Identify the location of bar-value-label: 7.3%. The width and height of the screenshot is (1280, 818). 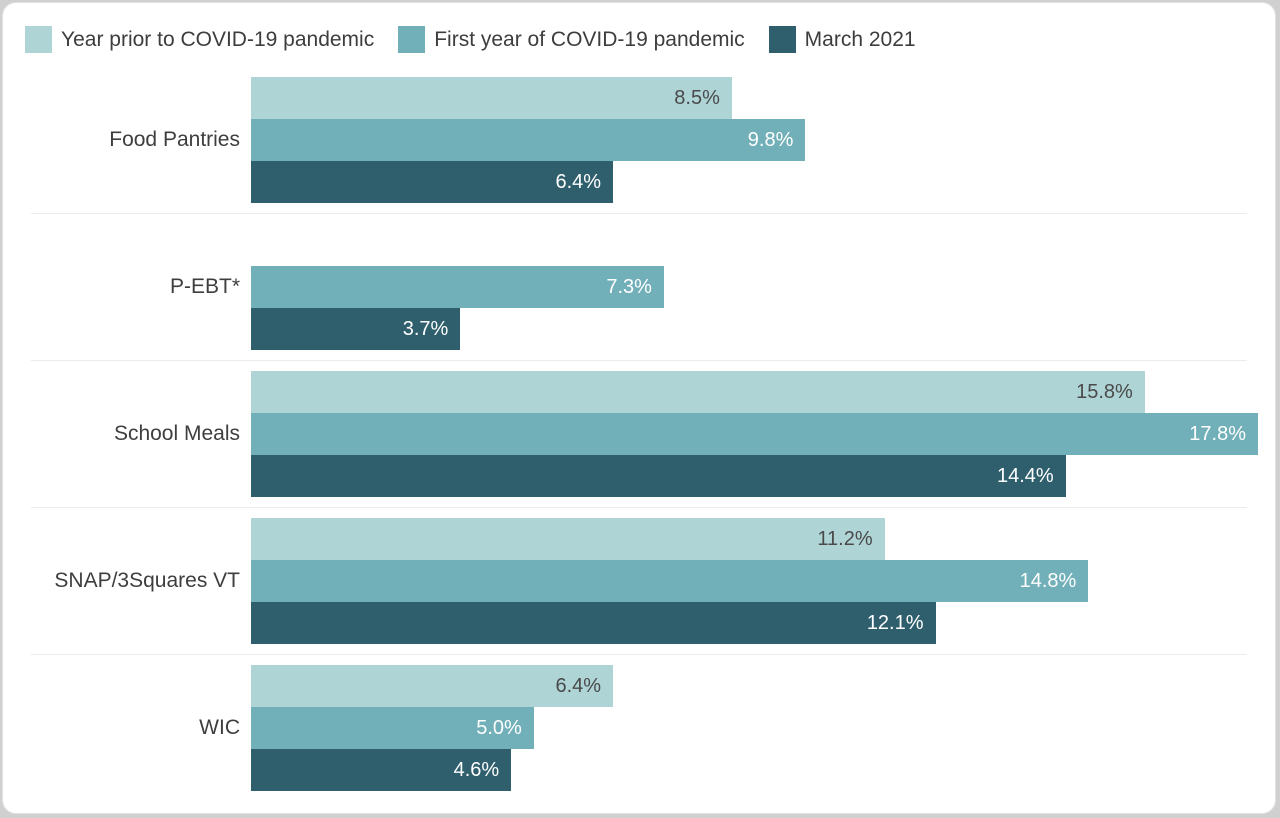
(629, 286).